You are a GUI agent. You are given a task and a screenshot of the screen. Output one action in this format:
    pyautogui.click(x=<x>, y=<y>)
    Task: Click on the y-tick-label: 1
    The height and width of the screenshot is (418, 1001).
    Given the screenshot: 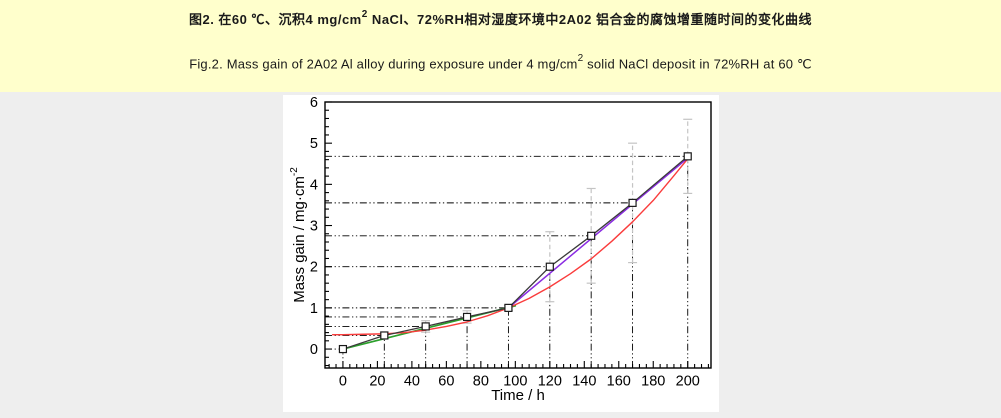 What is the action you would take?
    pyautogui.click(x=314, y=309)
    